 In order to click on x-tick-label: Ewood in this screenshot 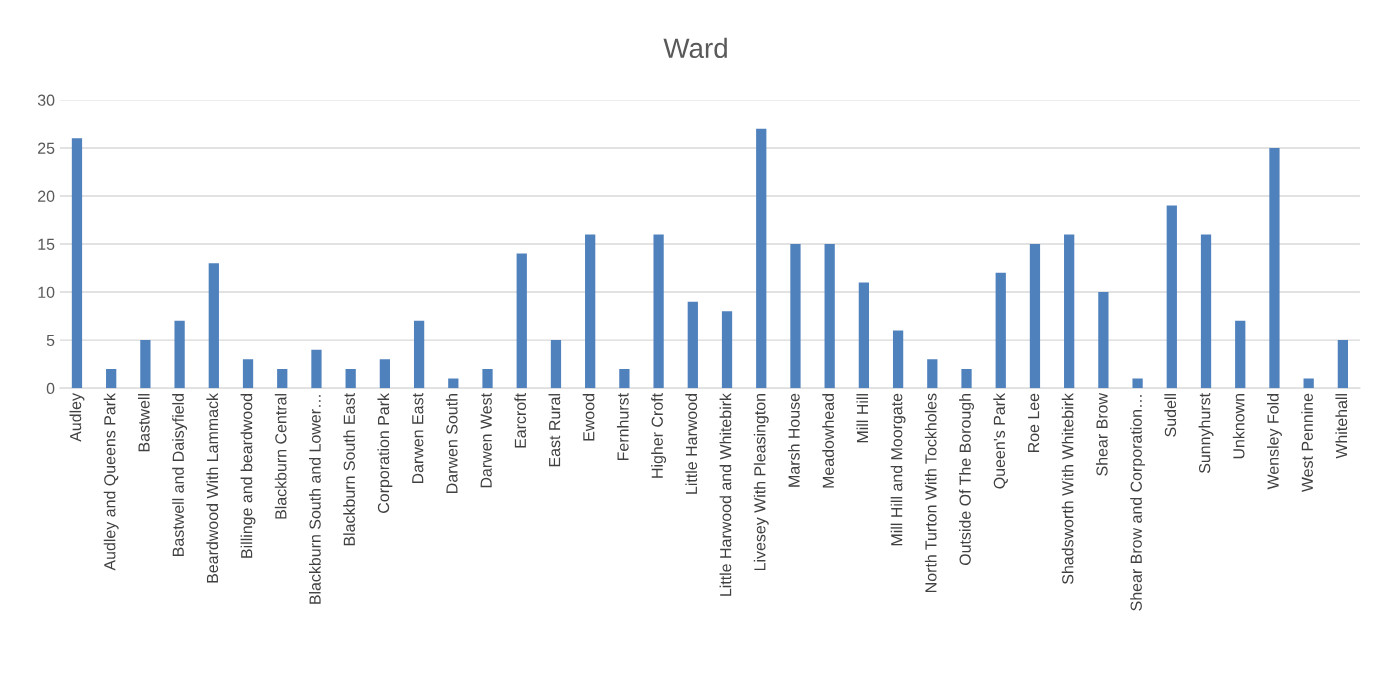, I will do `click(588, 417)`.